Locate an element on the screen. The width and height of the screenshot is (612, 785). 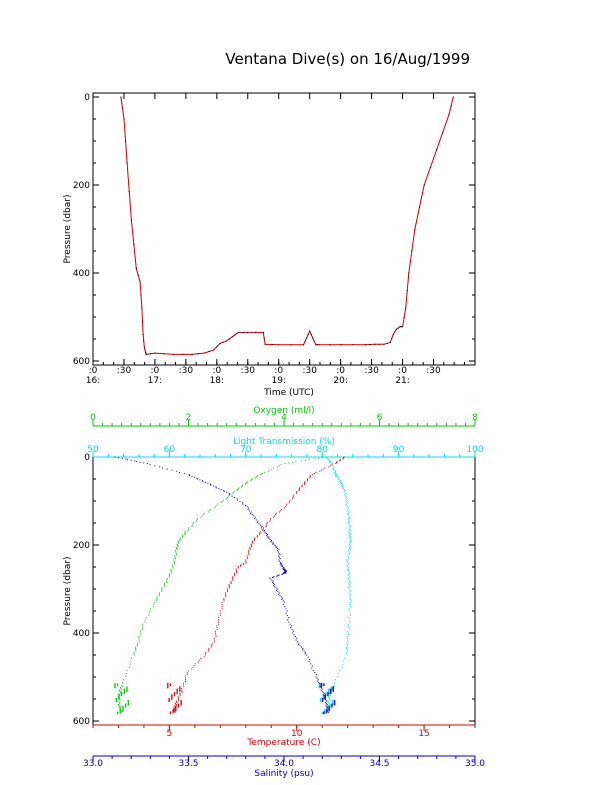
pressure-time-x-hour-label: 19: is located at coordinates (278, 381).